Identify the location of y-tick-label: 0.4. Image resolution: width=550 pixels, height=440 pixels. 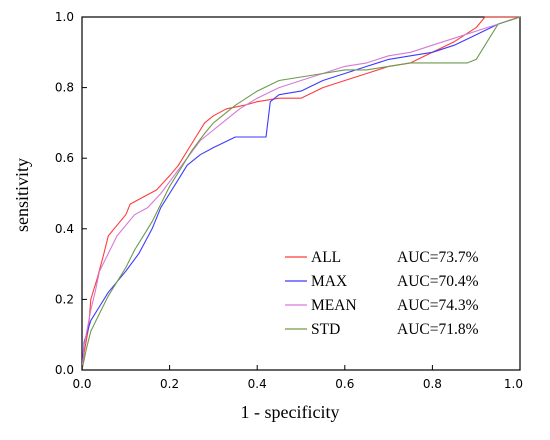
(64, 229).